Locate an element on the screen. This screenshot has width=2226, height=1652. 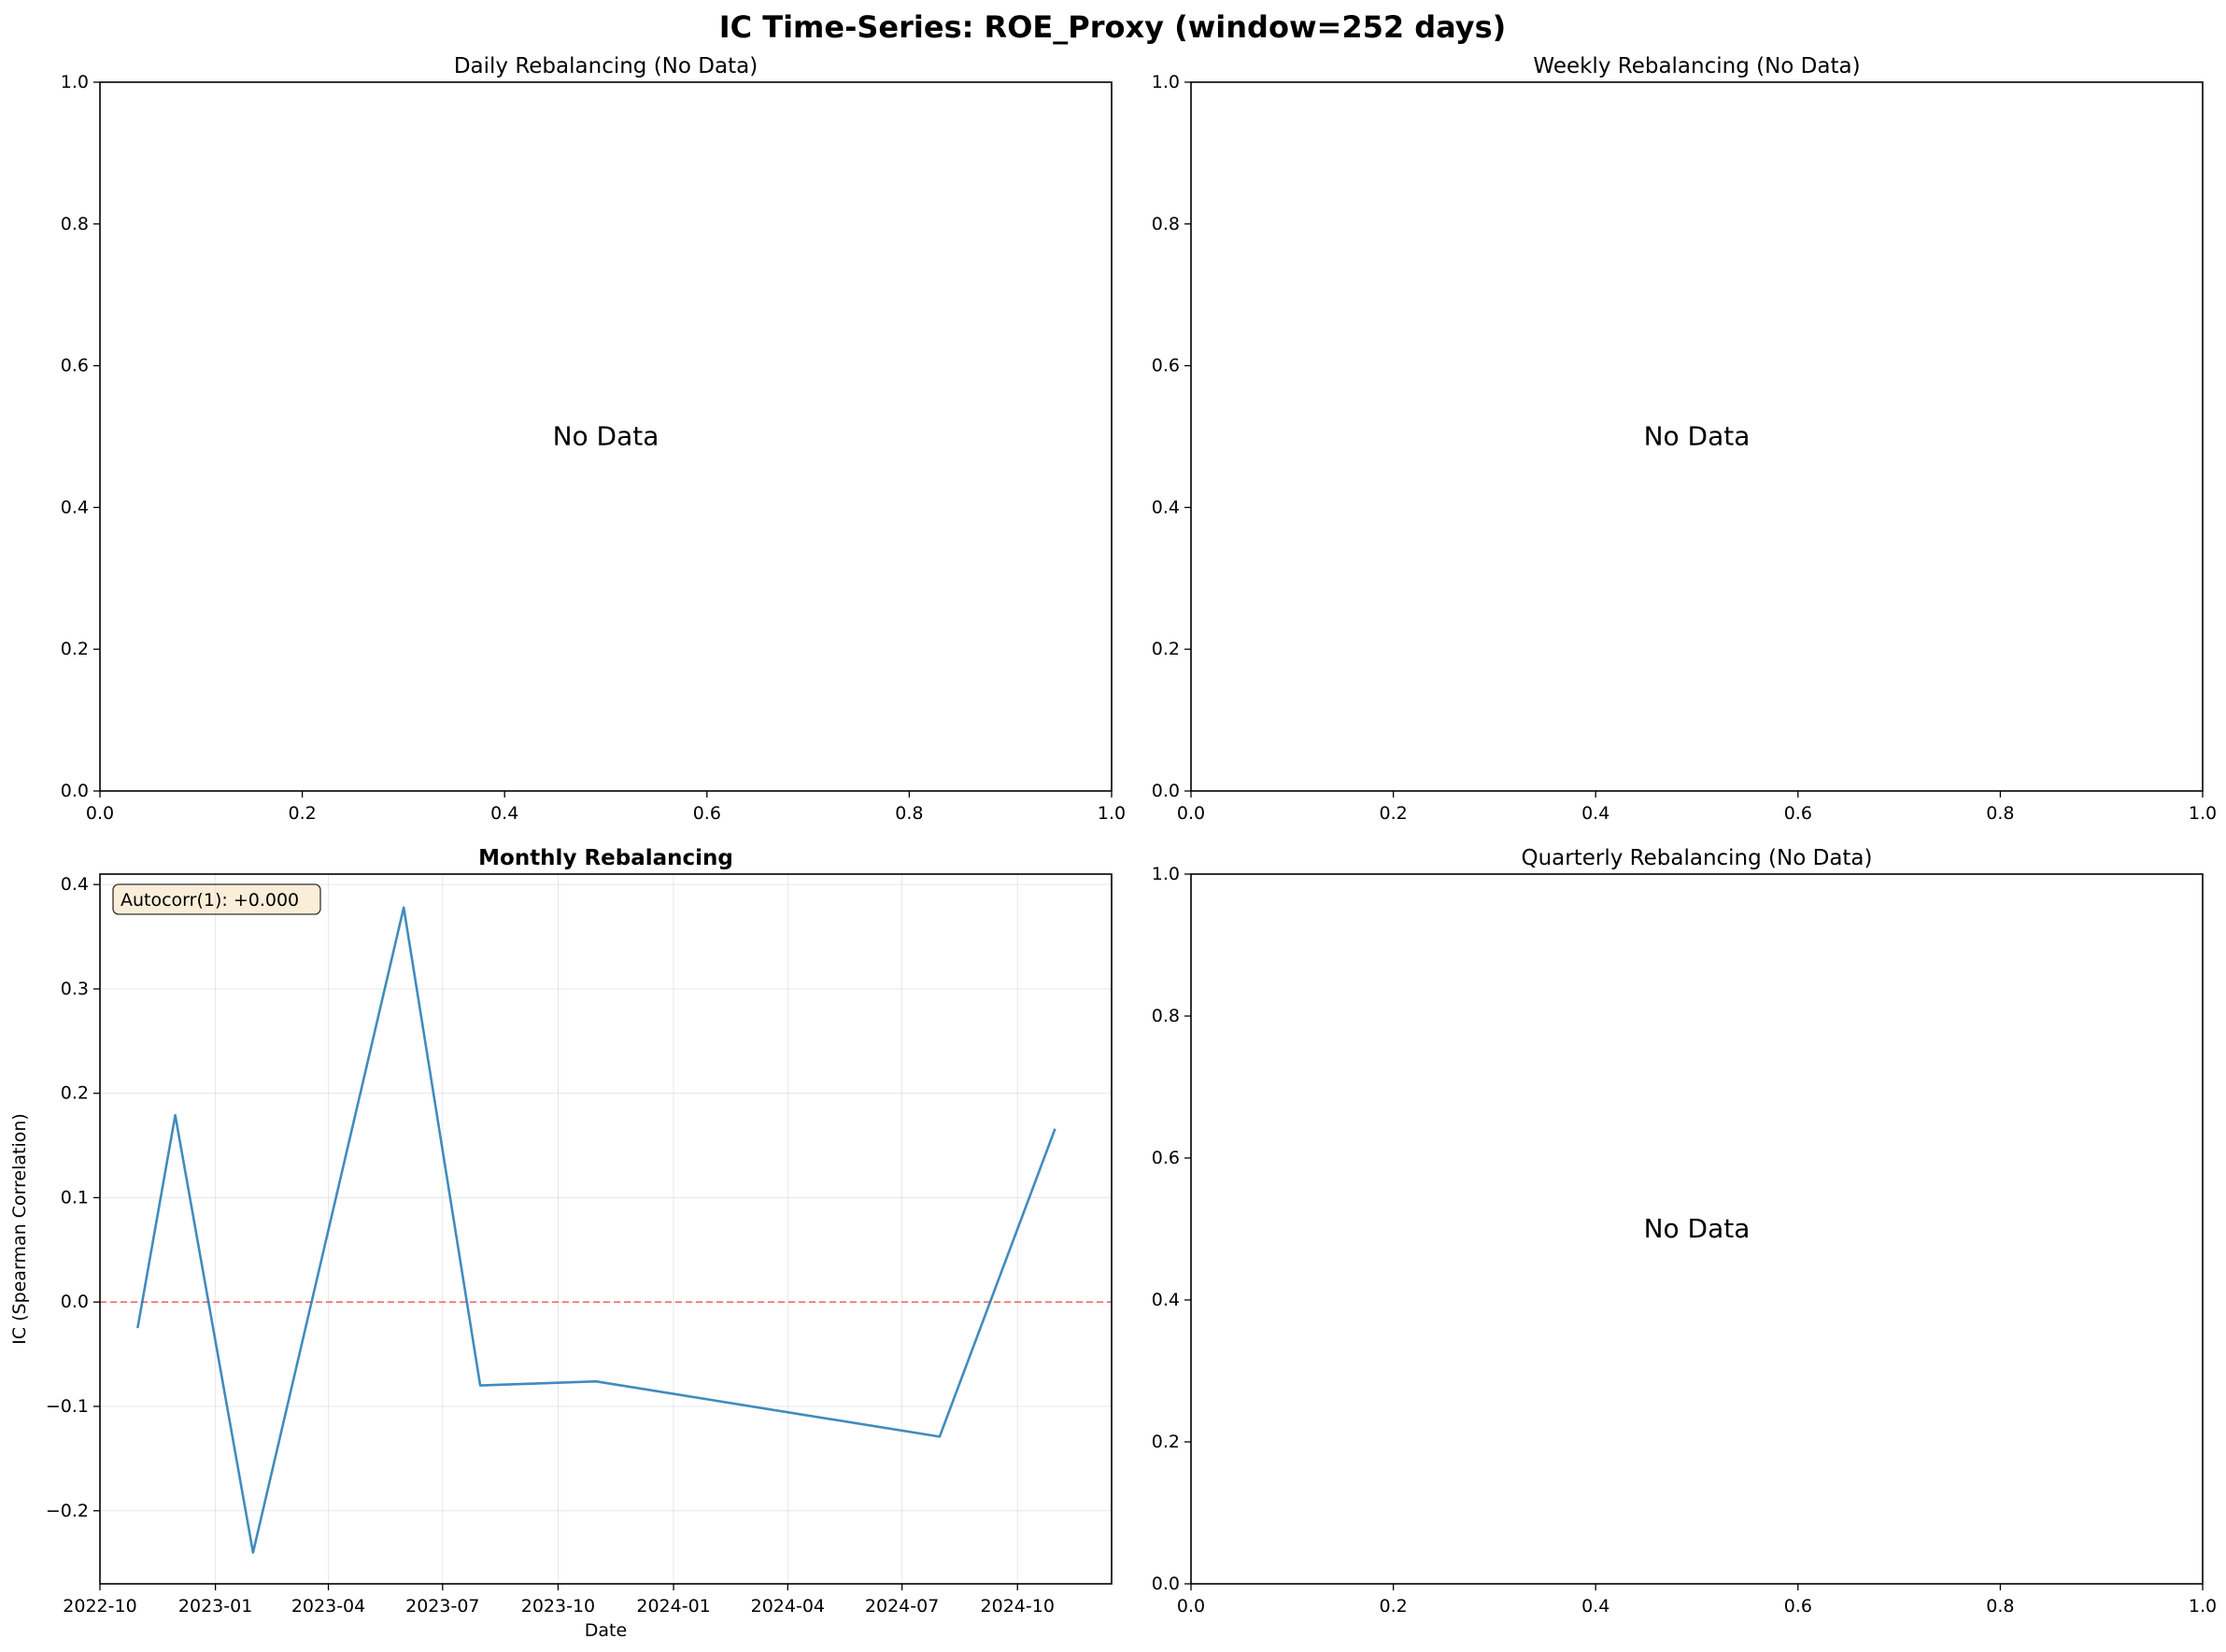
x-axis-label: Date is located at coordinates (606, 1630).